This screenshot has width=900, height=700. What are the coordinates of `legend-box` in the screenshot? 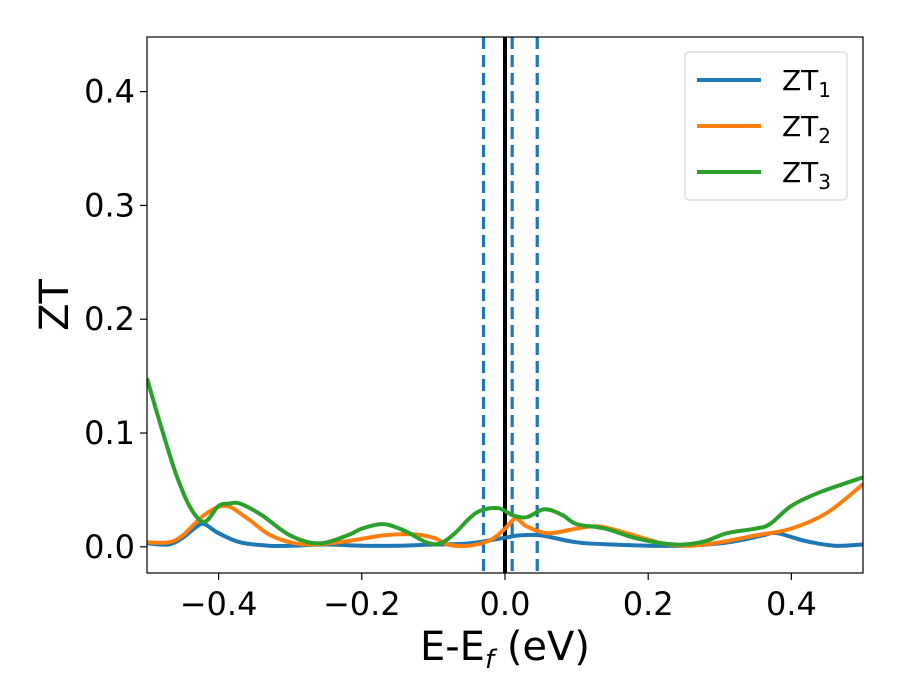 It's located at (766, 126).